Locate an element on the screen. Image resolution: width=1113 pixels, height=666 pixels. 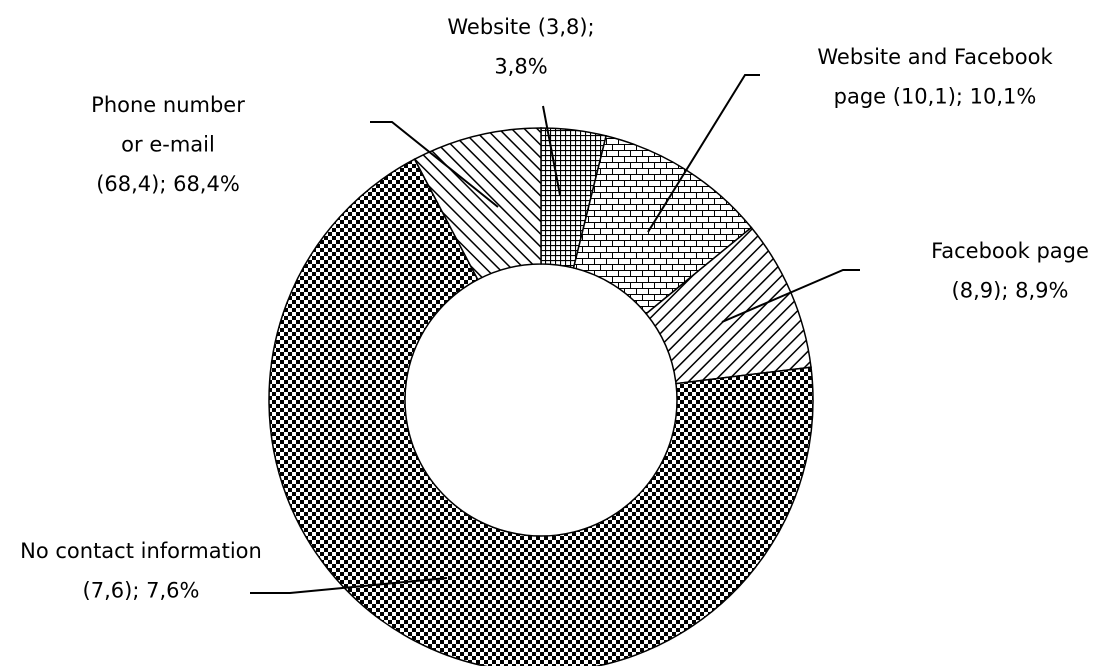
slice-label: Website (3,8); is located at coordinates (520, 27).